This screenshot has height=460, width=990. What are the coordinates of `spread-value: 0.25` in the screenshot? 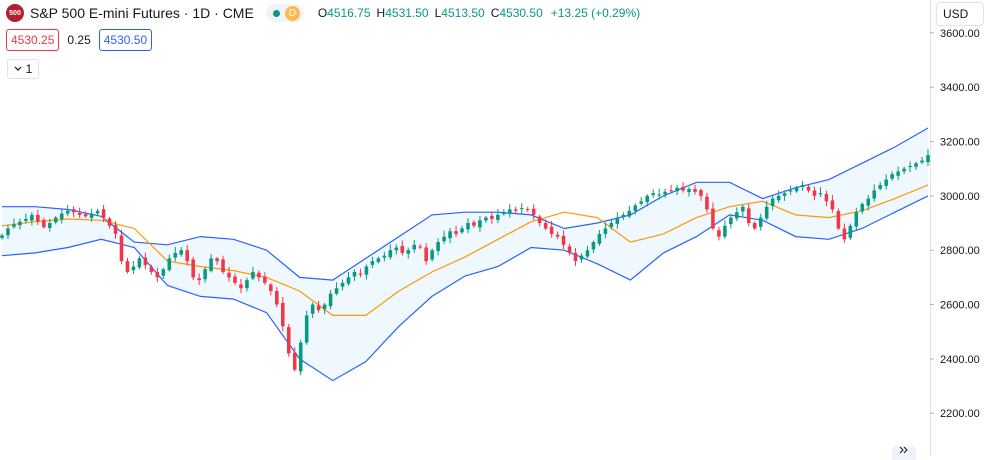 It's located at (79, 40).